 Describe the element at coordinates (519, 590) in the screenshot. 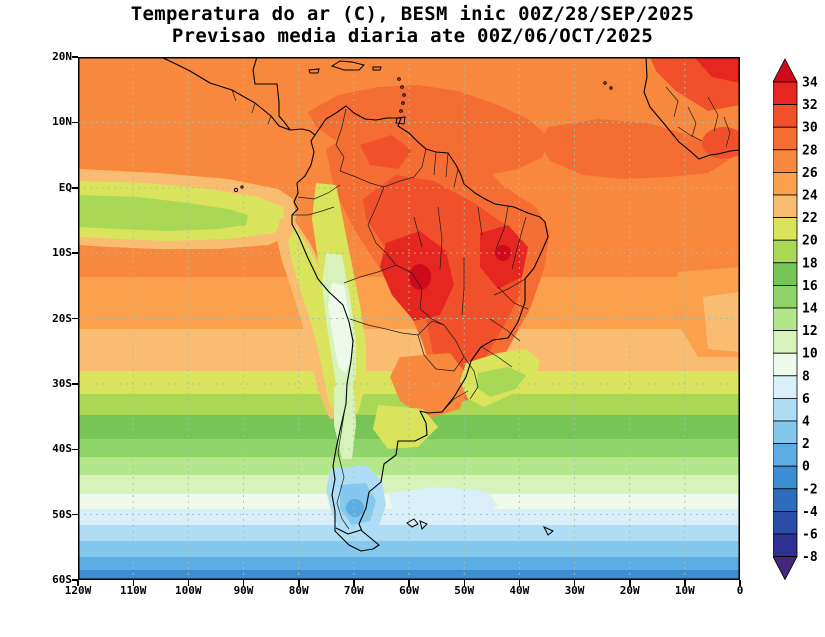

I see `x-axis-label: 40W` at that location.